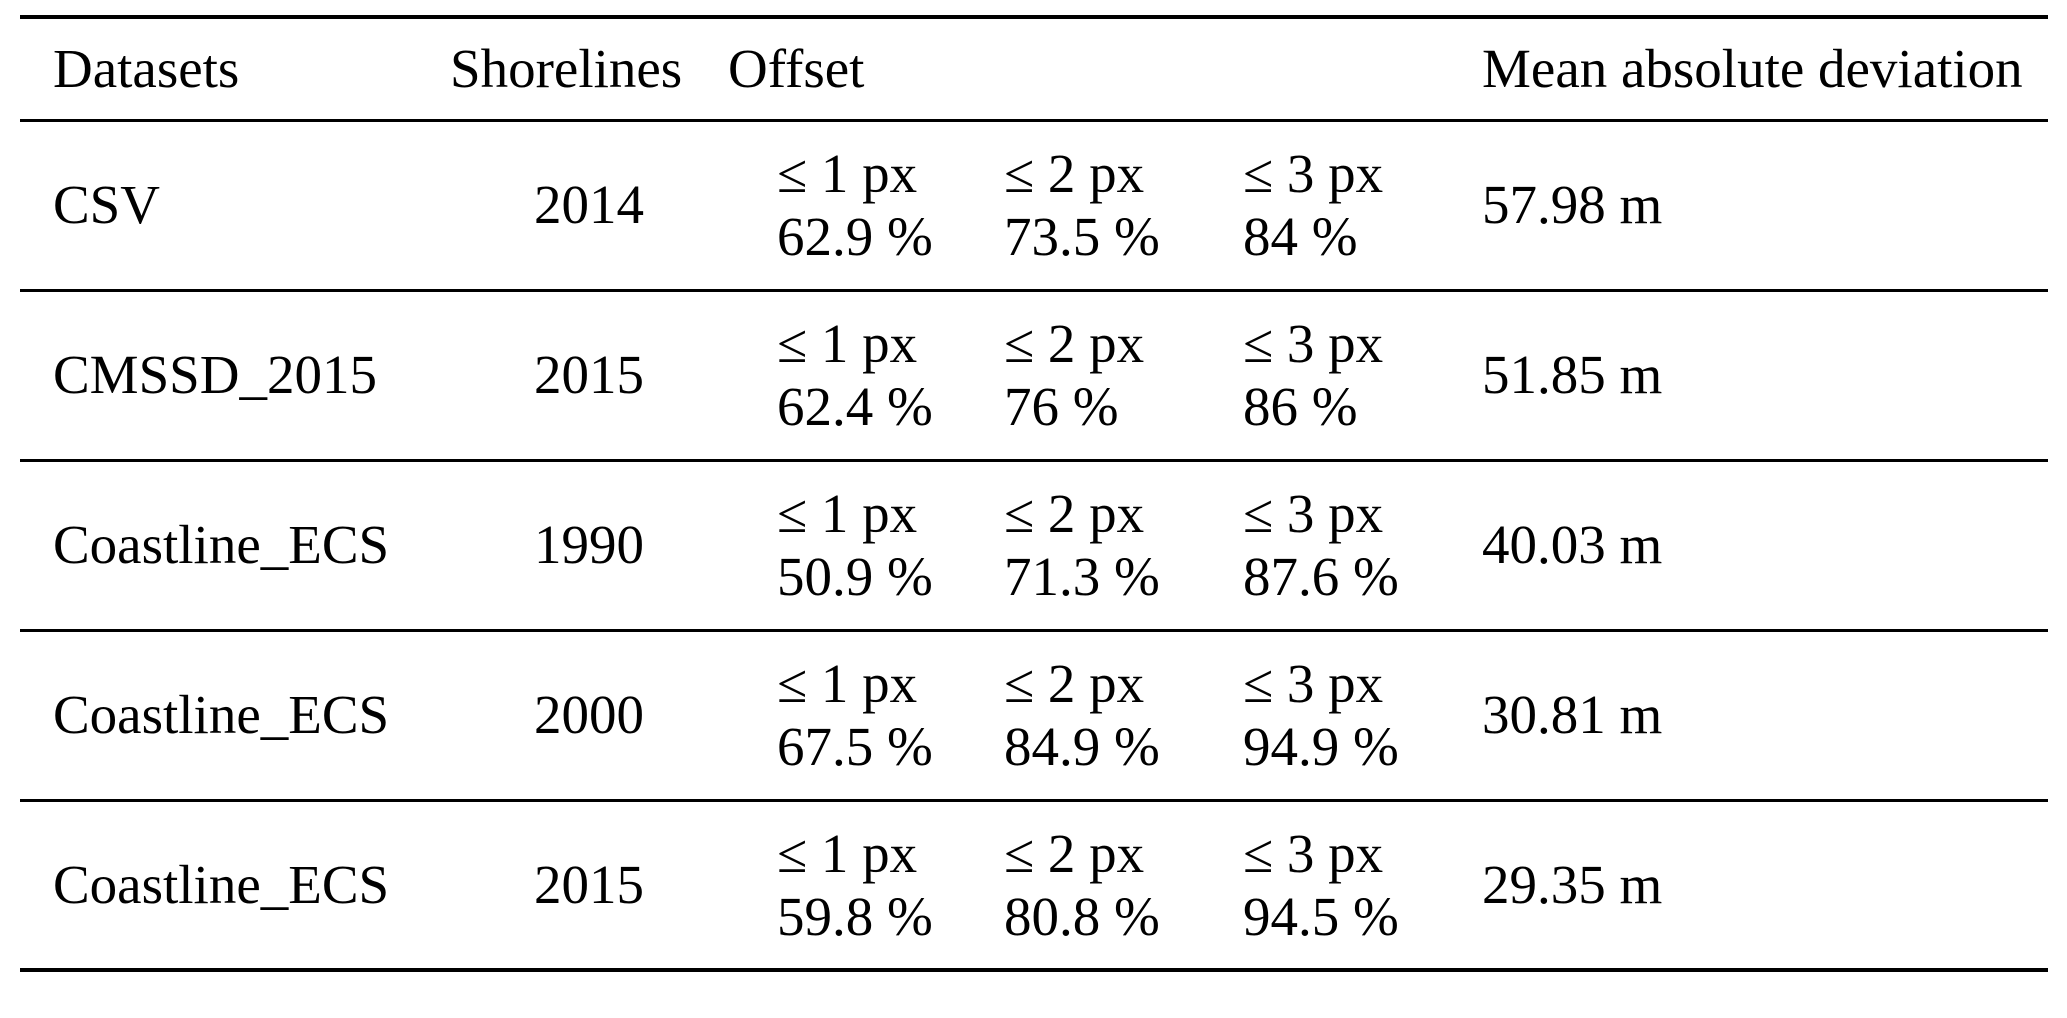 This screenshot has width=2067, height=1018. I want to click on offset-cell: ≤ 3 px 84 %, so click(1311, 205).